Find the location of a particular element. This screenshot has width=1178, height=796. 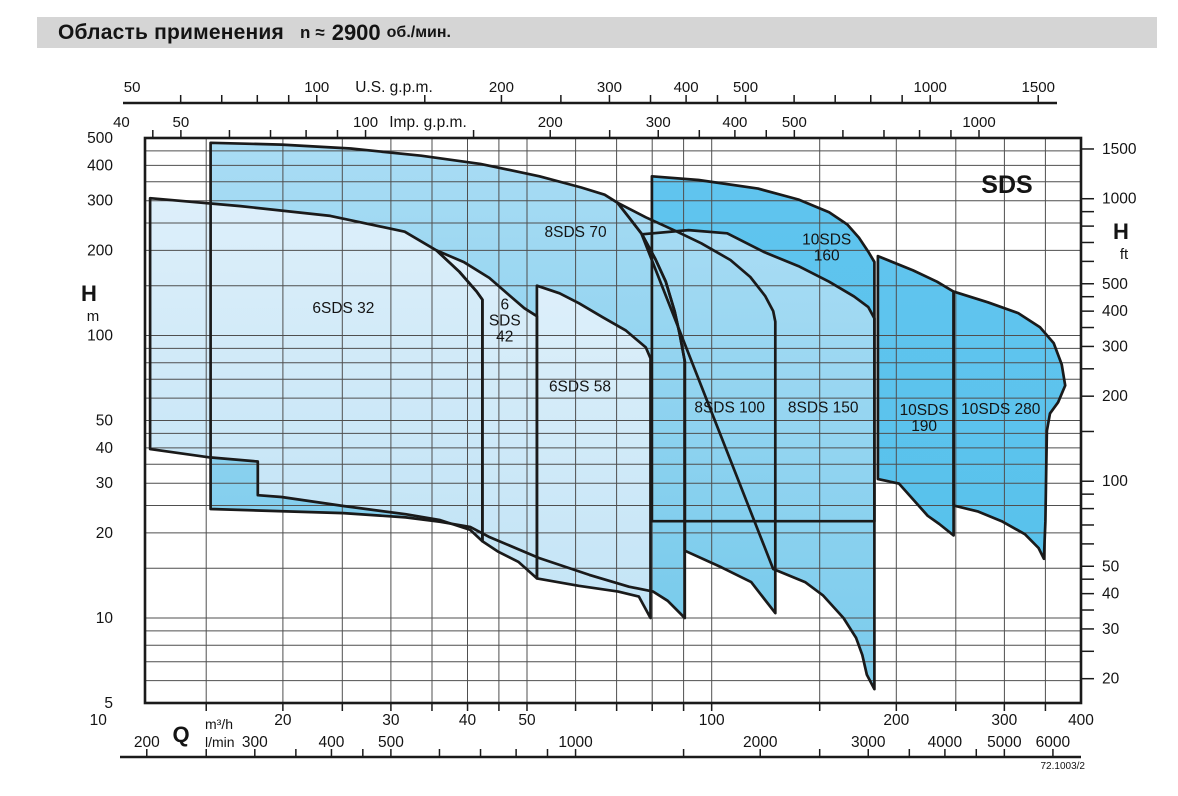

q-unit-m3h: m³/h is located at coordinates (219, 724).